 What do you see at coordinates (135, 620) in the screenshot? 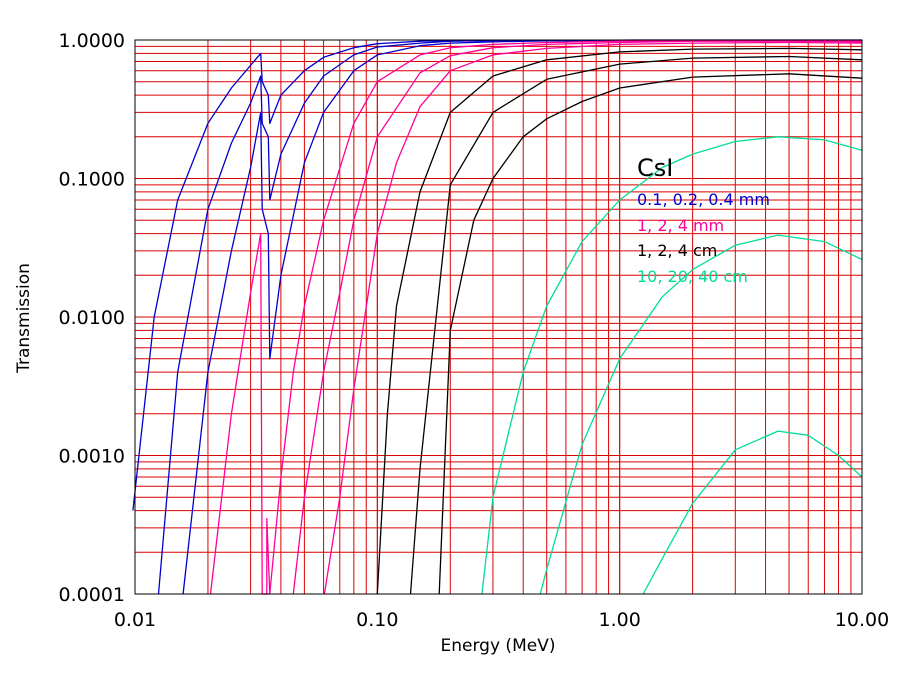
I see `x-tick-label: 0.01` at bounding box center [135, 620].